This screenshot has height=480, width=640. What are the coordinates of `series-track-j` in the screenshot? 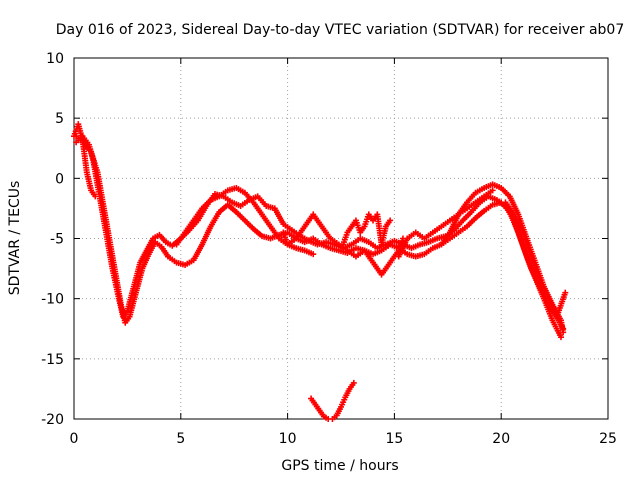 It's located at (332, 400).